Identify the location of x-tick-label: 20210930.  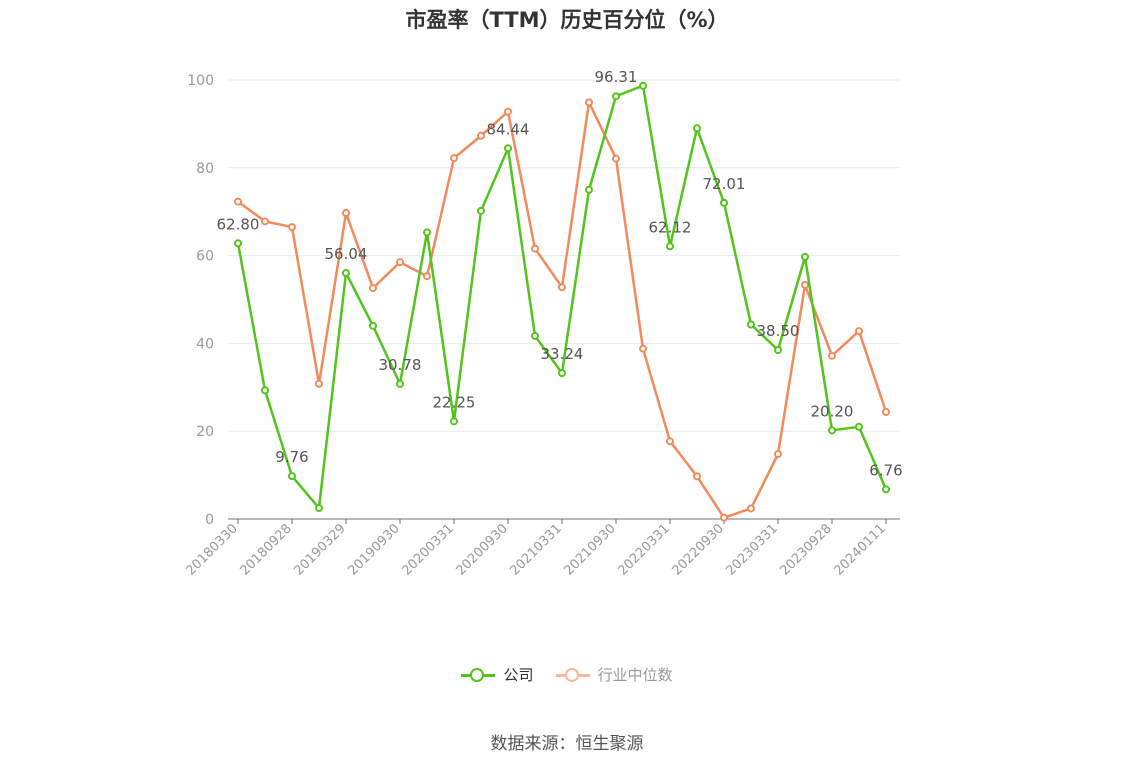
(589, 549).